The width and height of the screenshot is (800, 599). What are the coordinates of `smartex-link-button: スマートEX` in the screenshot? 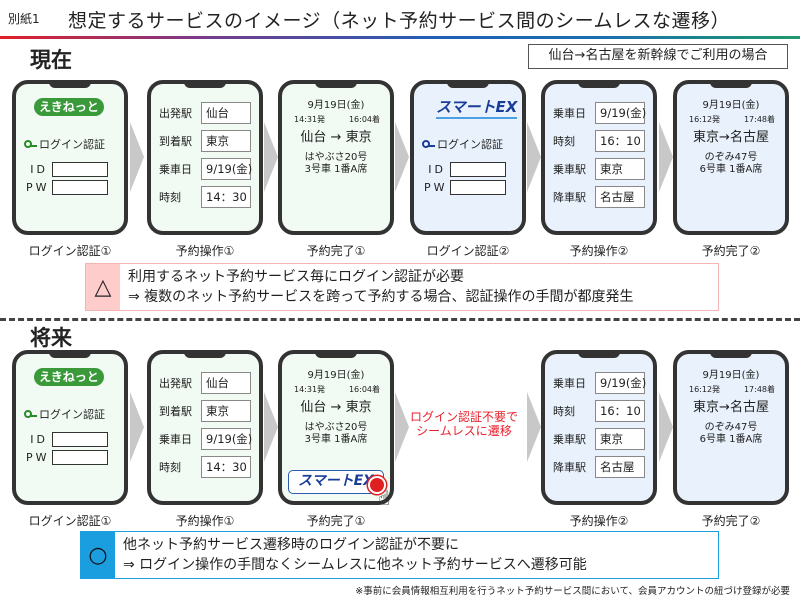 It's located at (336, 482).